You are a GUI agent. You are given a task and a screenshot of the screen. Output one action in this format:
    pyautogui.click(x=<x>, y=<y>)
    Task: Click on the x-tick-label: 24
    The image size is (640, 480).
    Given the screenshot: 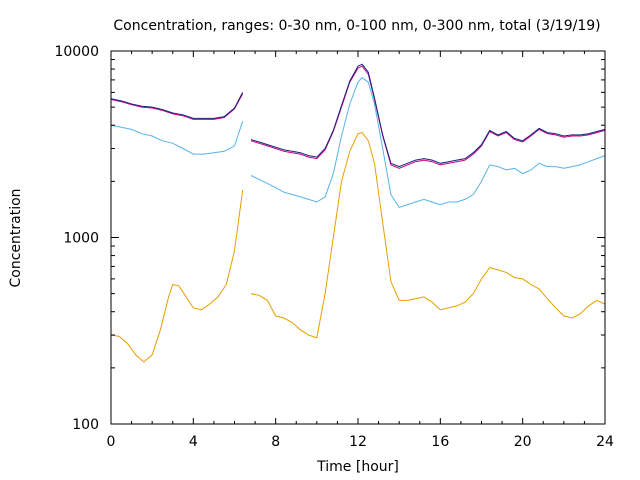 What is the action you would take?
    pyautogui.click(x=605, y=442)
    